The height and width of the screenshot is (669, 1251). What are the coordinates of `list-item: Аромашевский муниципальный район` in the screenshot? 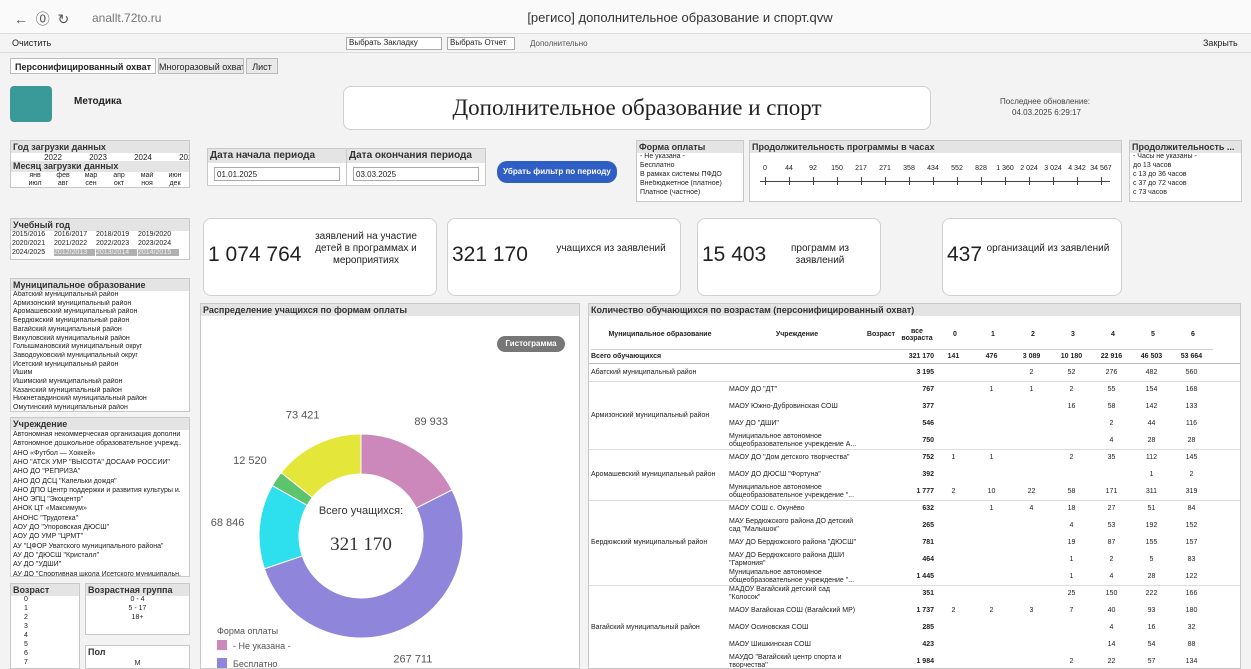 It's located at (75, 312).